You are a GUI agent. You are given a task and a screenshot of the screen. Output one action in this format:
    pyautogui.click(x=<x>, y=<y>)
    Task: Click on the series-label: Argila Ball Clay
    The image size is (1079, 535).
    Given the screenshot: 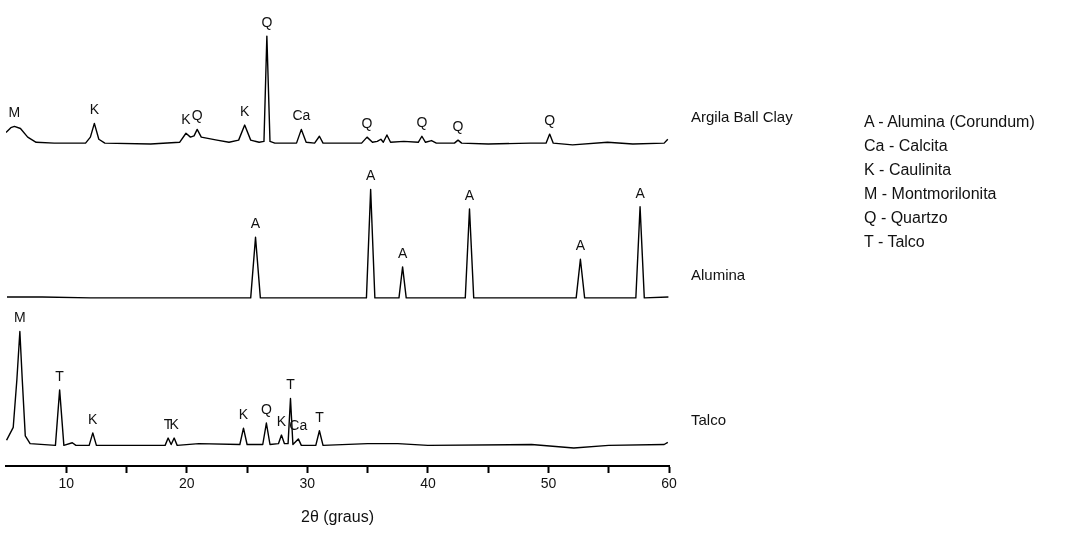 What is the action you would take?
    pyautogui.click(x=742, y=116)
    